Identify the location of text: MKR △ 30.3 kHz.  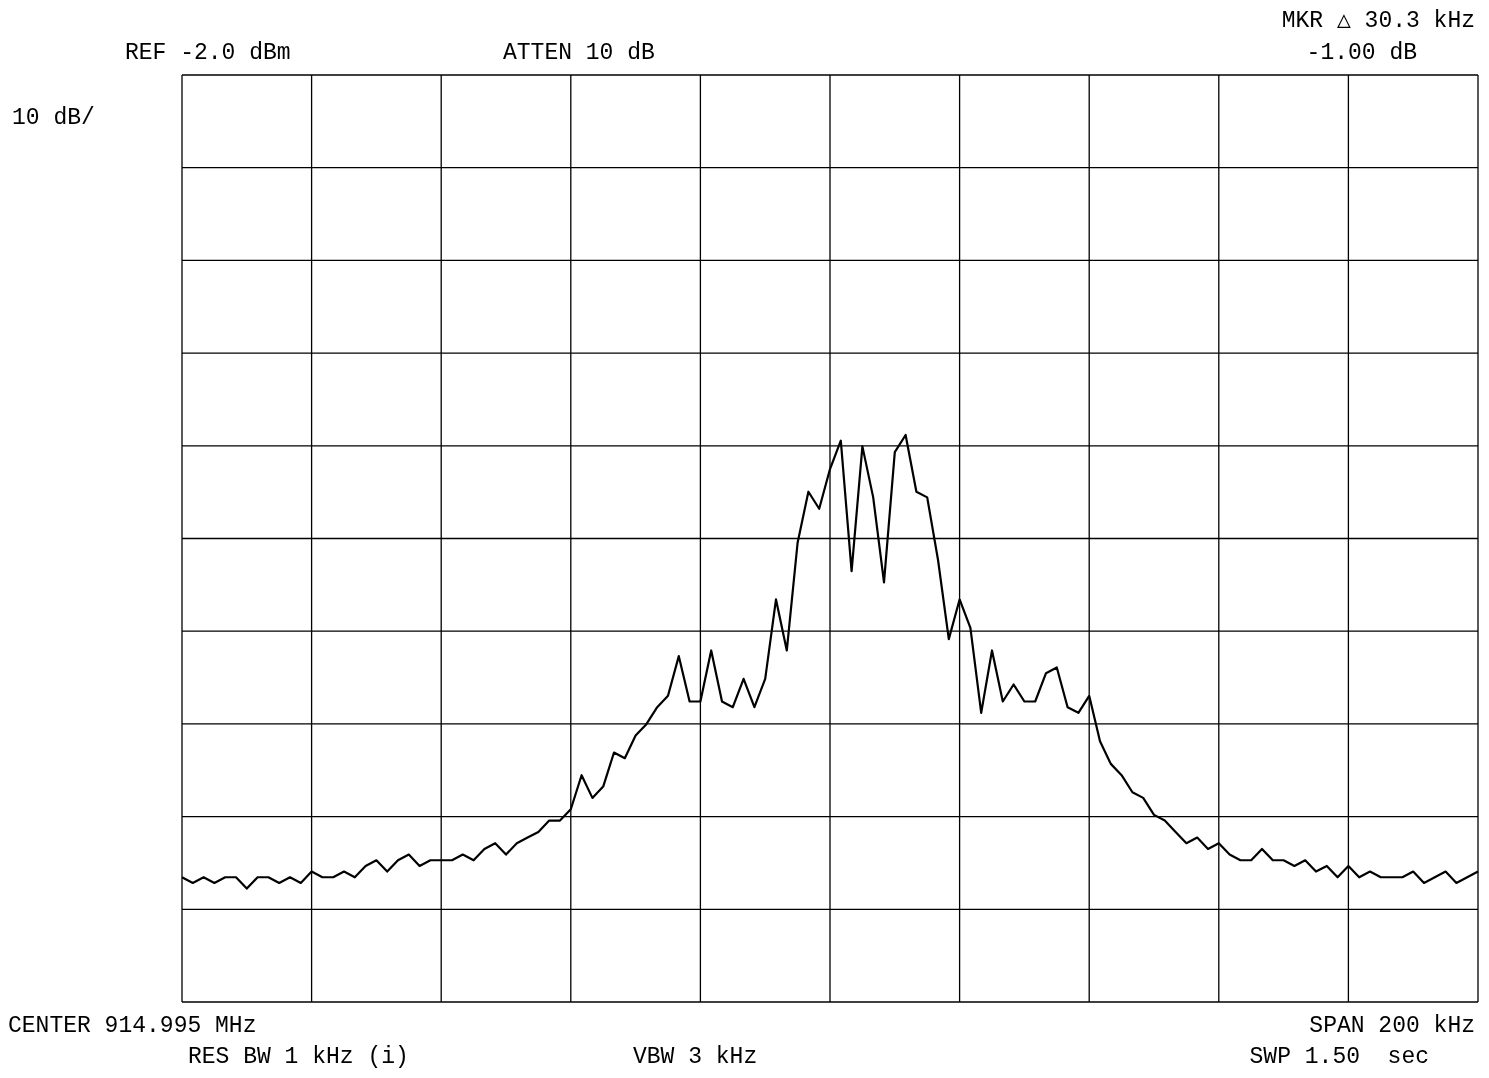
(1378, 21).